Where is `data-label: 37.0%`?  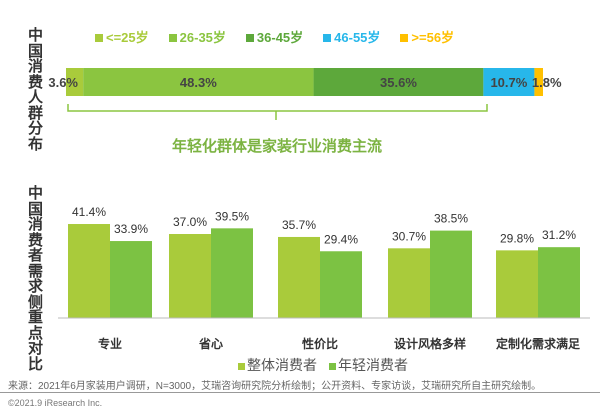
data-label: 37.0% is located at coordinates (190, 222).